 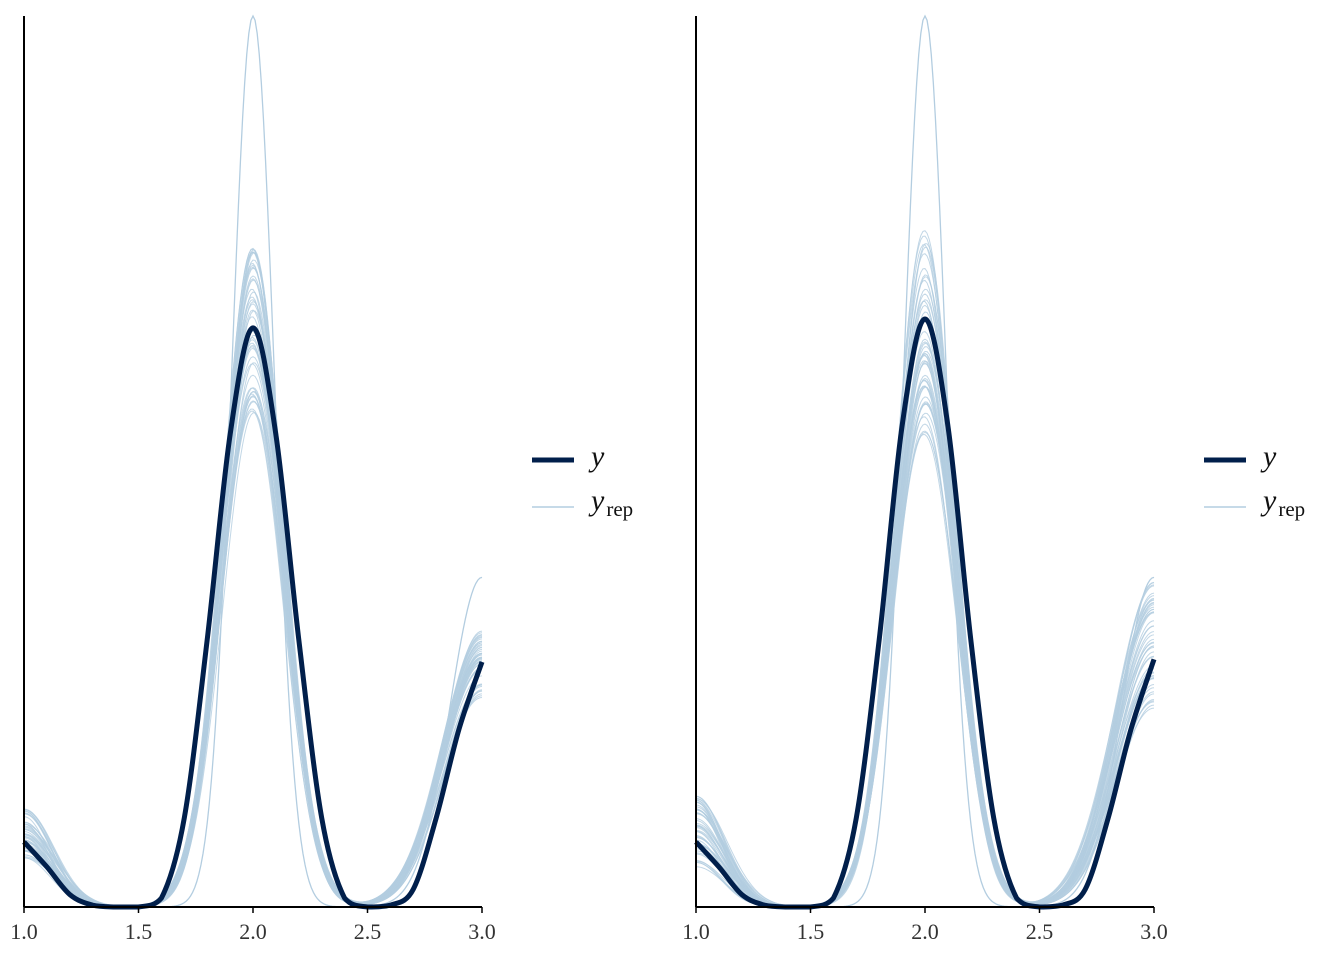 I want to click on left-legend-y-label: y, so click(x=596, y=456).